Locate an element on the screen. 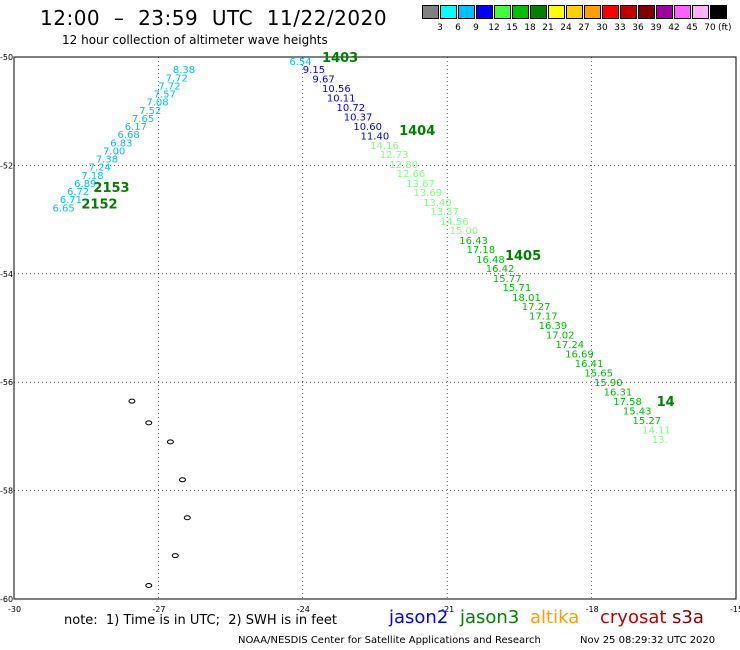 This screenshot has height=650, width=740. legend-label: 18 is located at coordinates (530, 28).